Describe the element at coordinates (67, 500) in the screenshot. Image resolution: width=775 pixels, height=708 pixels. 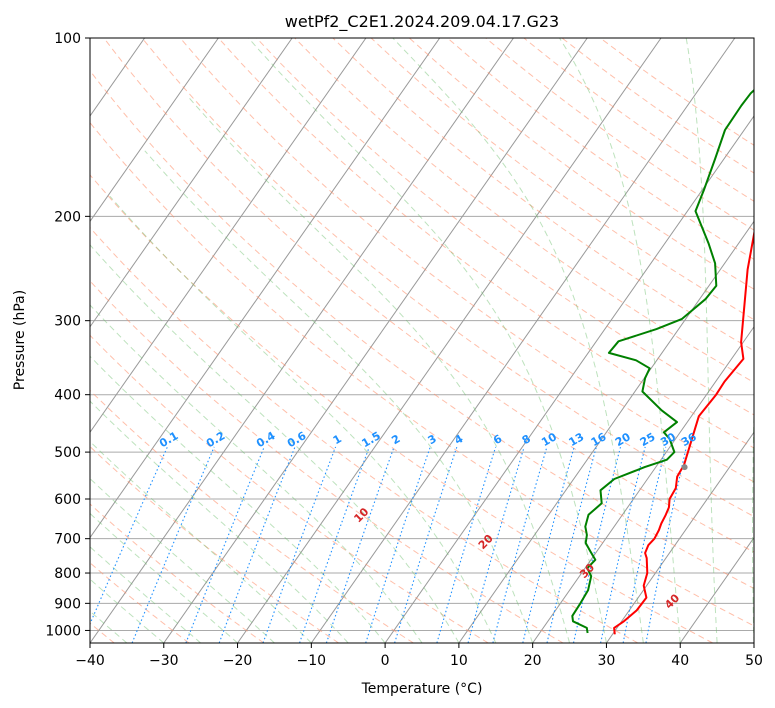
I see `y-tick-label: 600` at that location.